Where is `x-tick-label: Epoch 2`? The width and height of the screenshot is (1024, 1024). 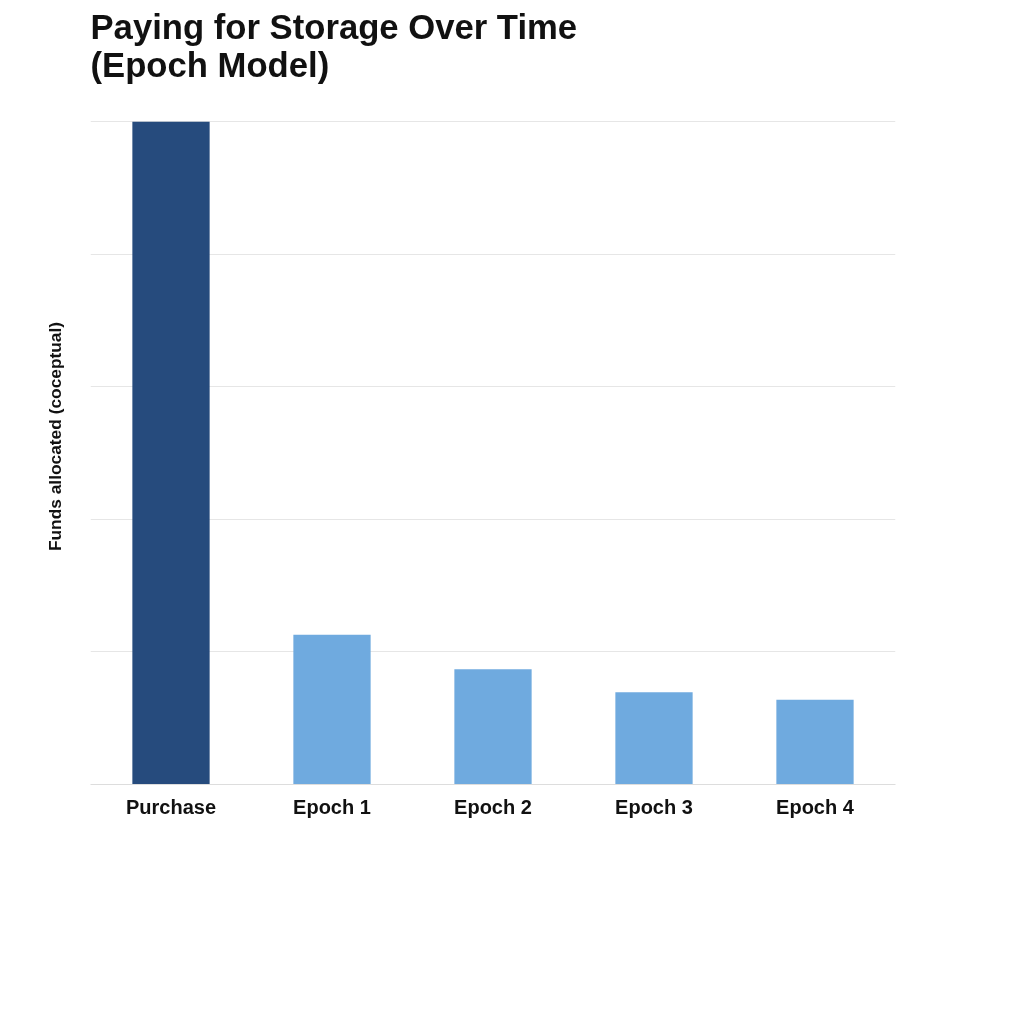
x-tick-label: Epoch 2 is located at coordinates (493, 806).